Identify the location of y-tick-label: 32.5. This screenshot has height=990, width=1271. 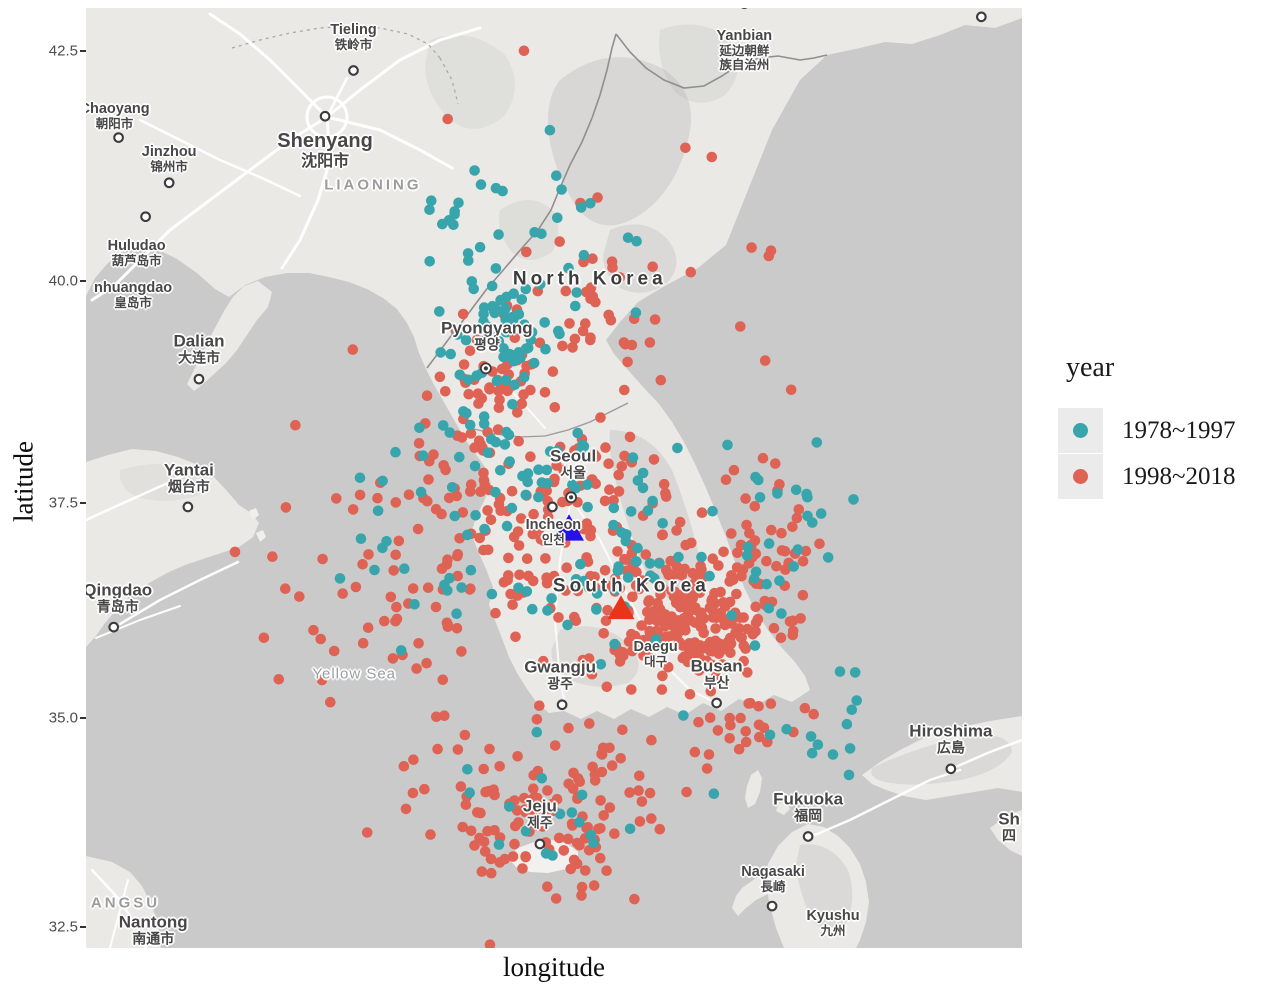
(63, 927).